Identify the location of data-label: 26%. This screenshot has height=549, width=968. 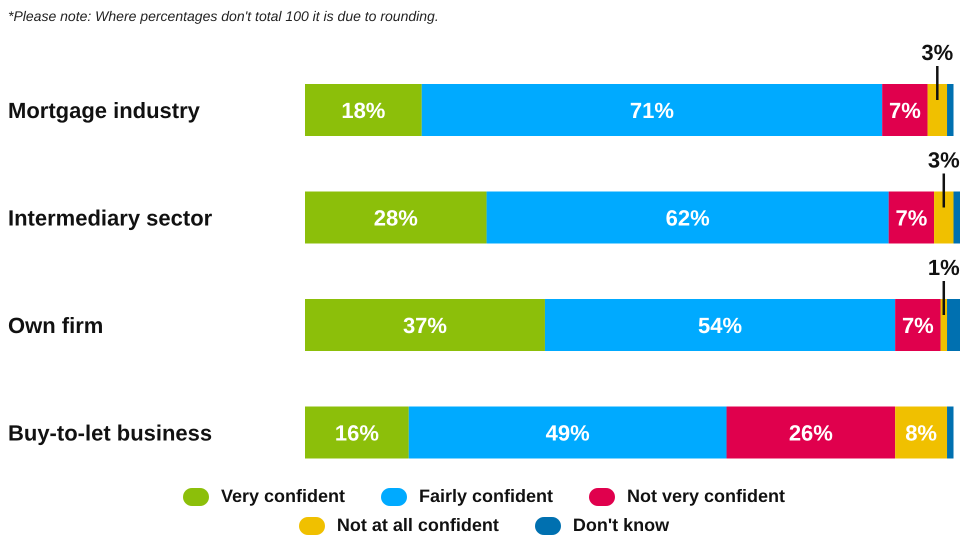
(810, 433).